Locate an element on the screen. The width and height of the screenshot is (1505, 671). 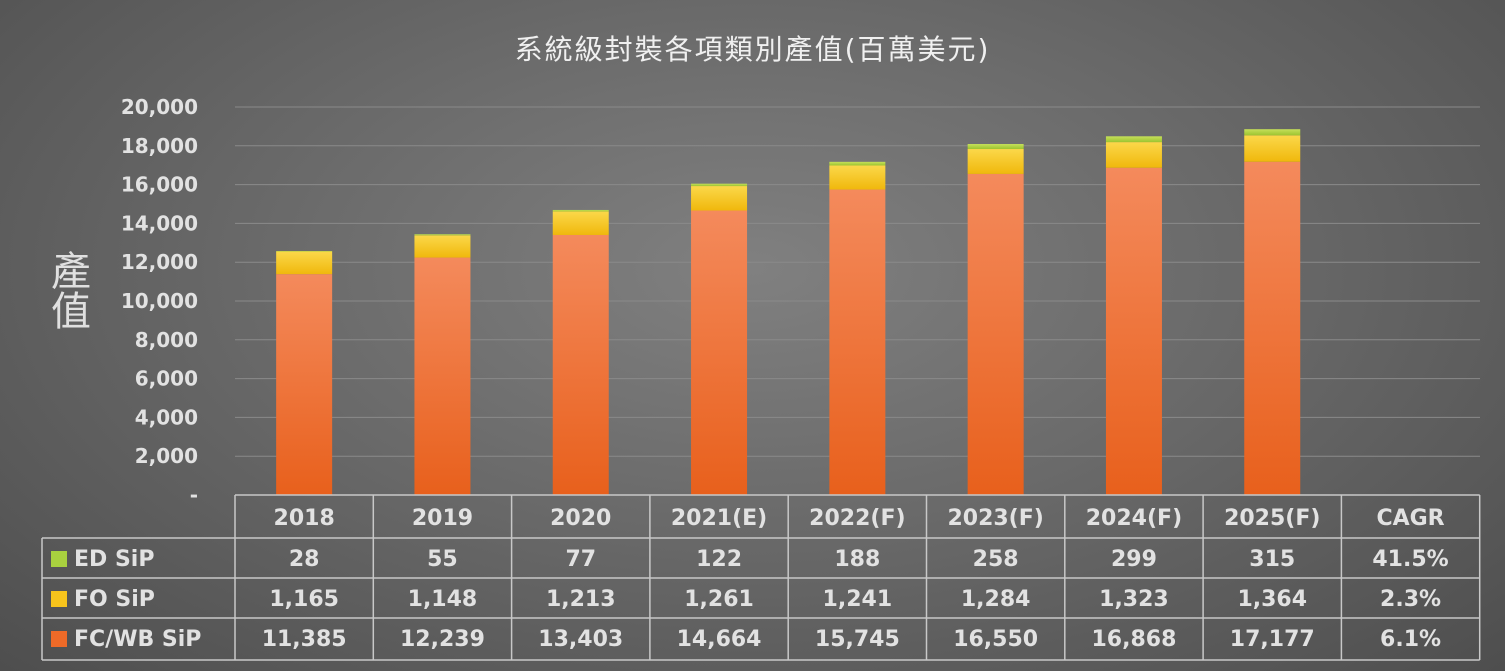
y-axis-title: 產值 is located at coordinates (67, 290).